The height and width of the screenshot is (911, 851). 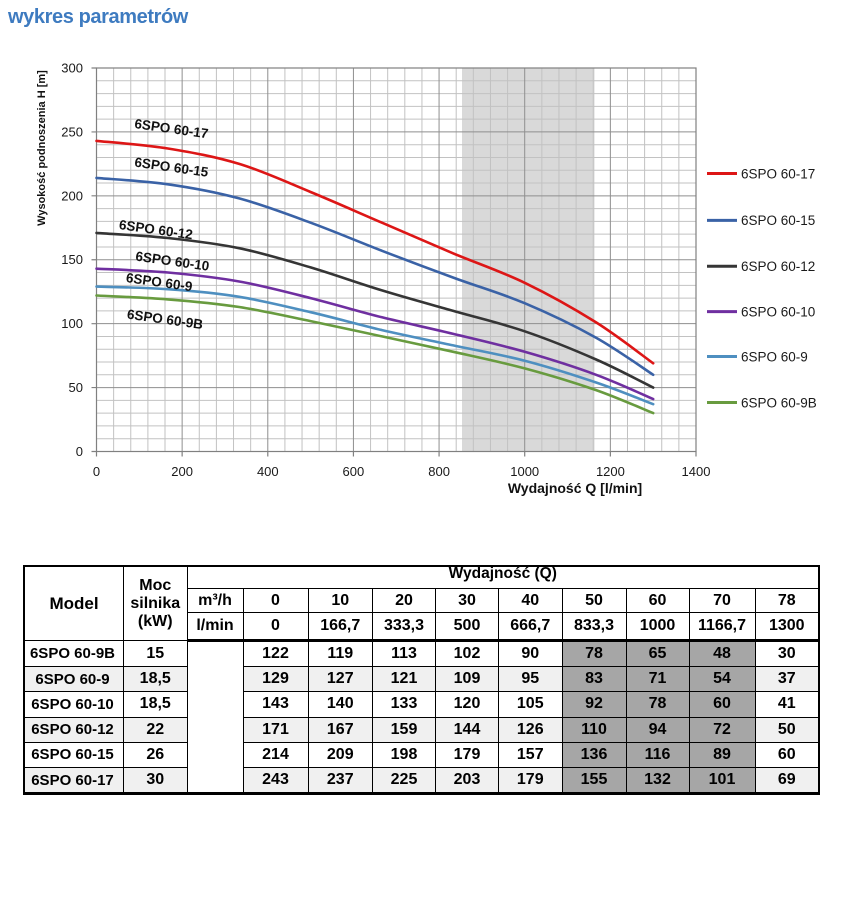 I want to click on svg-text: 1000, so click(x=524, y=471).